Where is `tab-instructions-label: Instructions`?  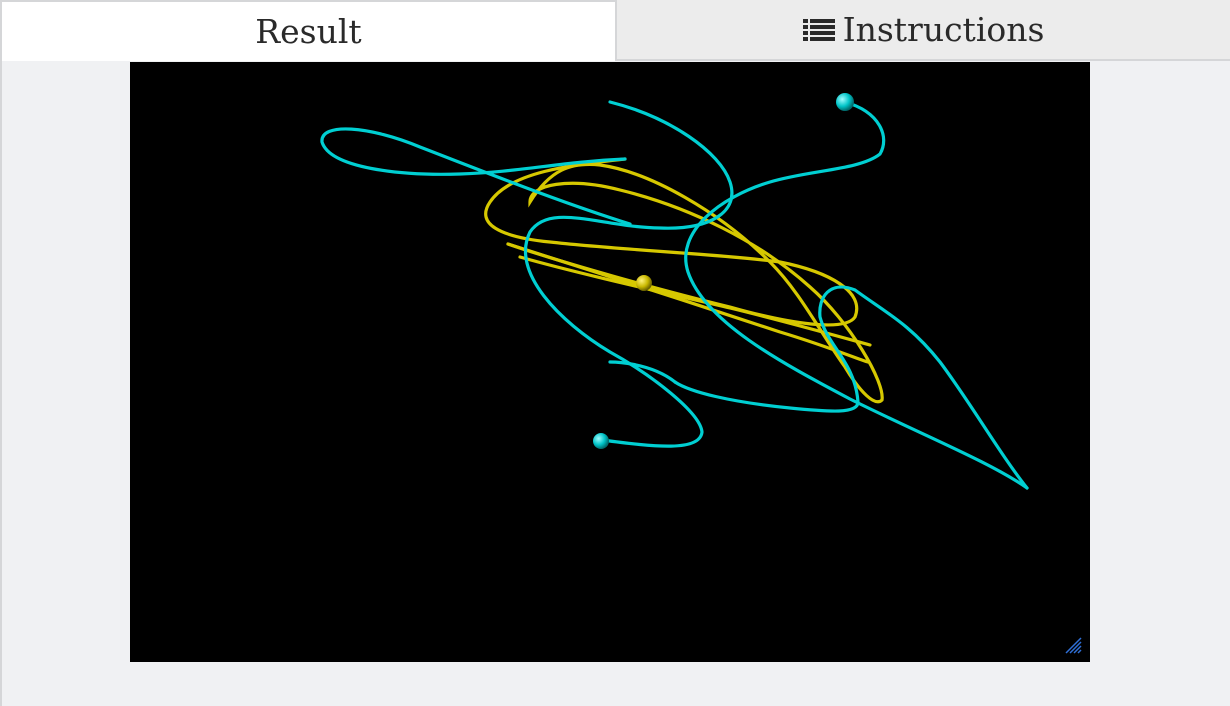 tab-instructions-label: Instructions is located at coordinates (943, 29).